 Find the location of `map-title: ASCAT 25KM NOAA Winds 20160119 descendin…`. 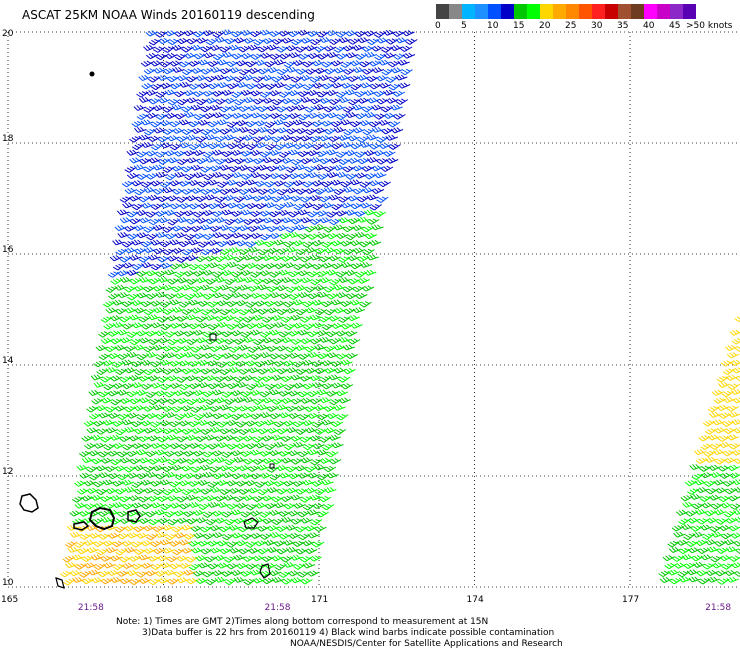

map-title: ASCAT 25KM NOAA Winds 20160119 descendin… is located at coordinates (168, 15).